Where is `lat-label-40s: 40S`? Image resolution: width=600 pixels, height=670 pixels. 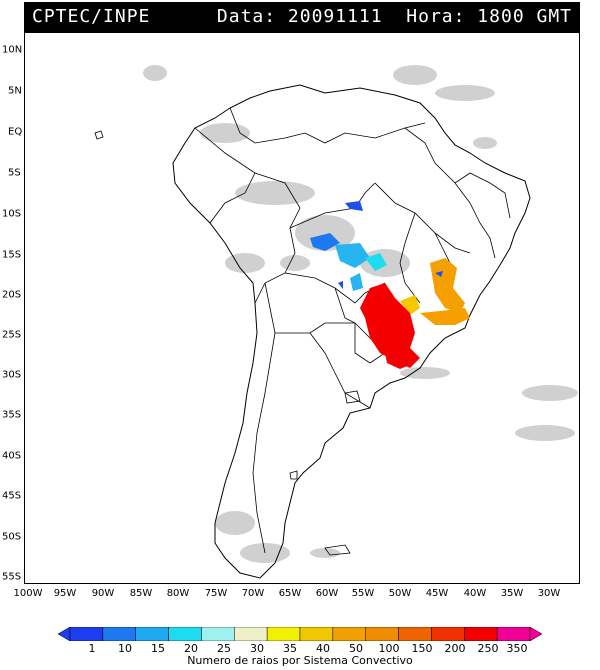
lat-label-40s: 40S is located at coordinates (12, 456).